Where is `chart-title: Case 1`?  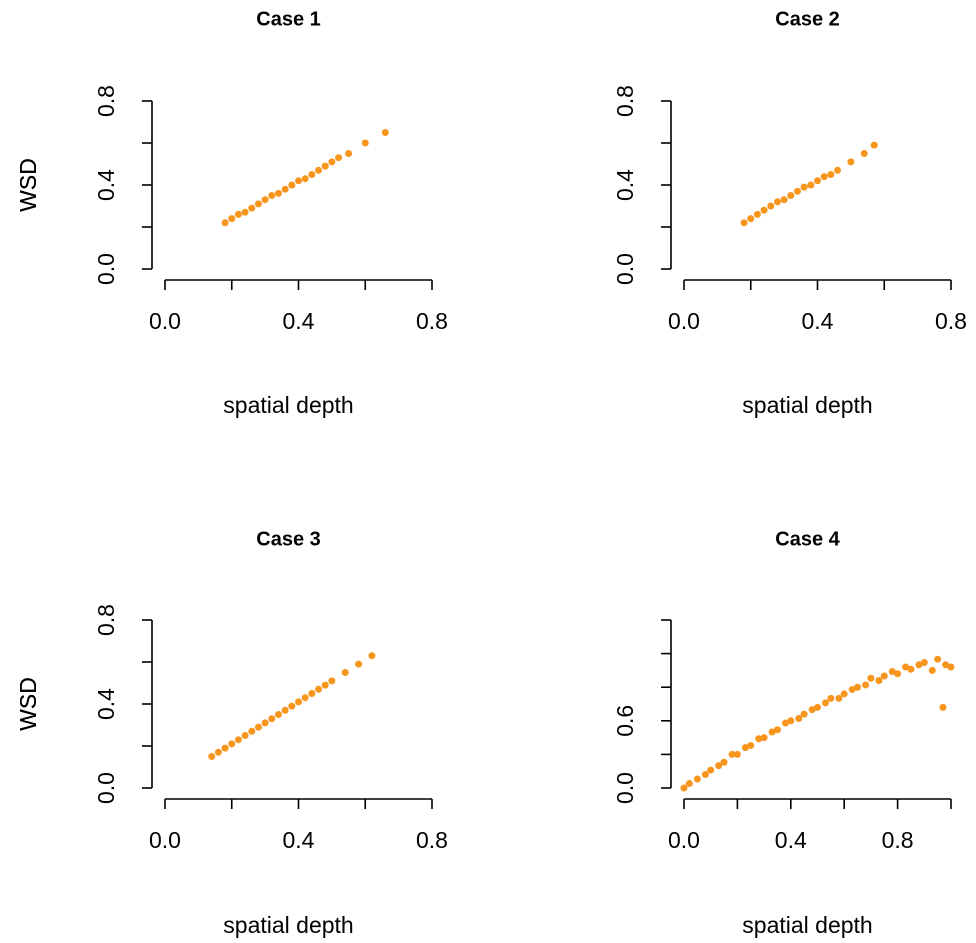 chart-title: Case 1 is located at coordinates (288, 19).